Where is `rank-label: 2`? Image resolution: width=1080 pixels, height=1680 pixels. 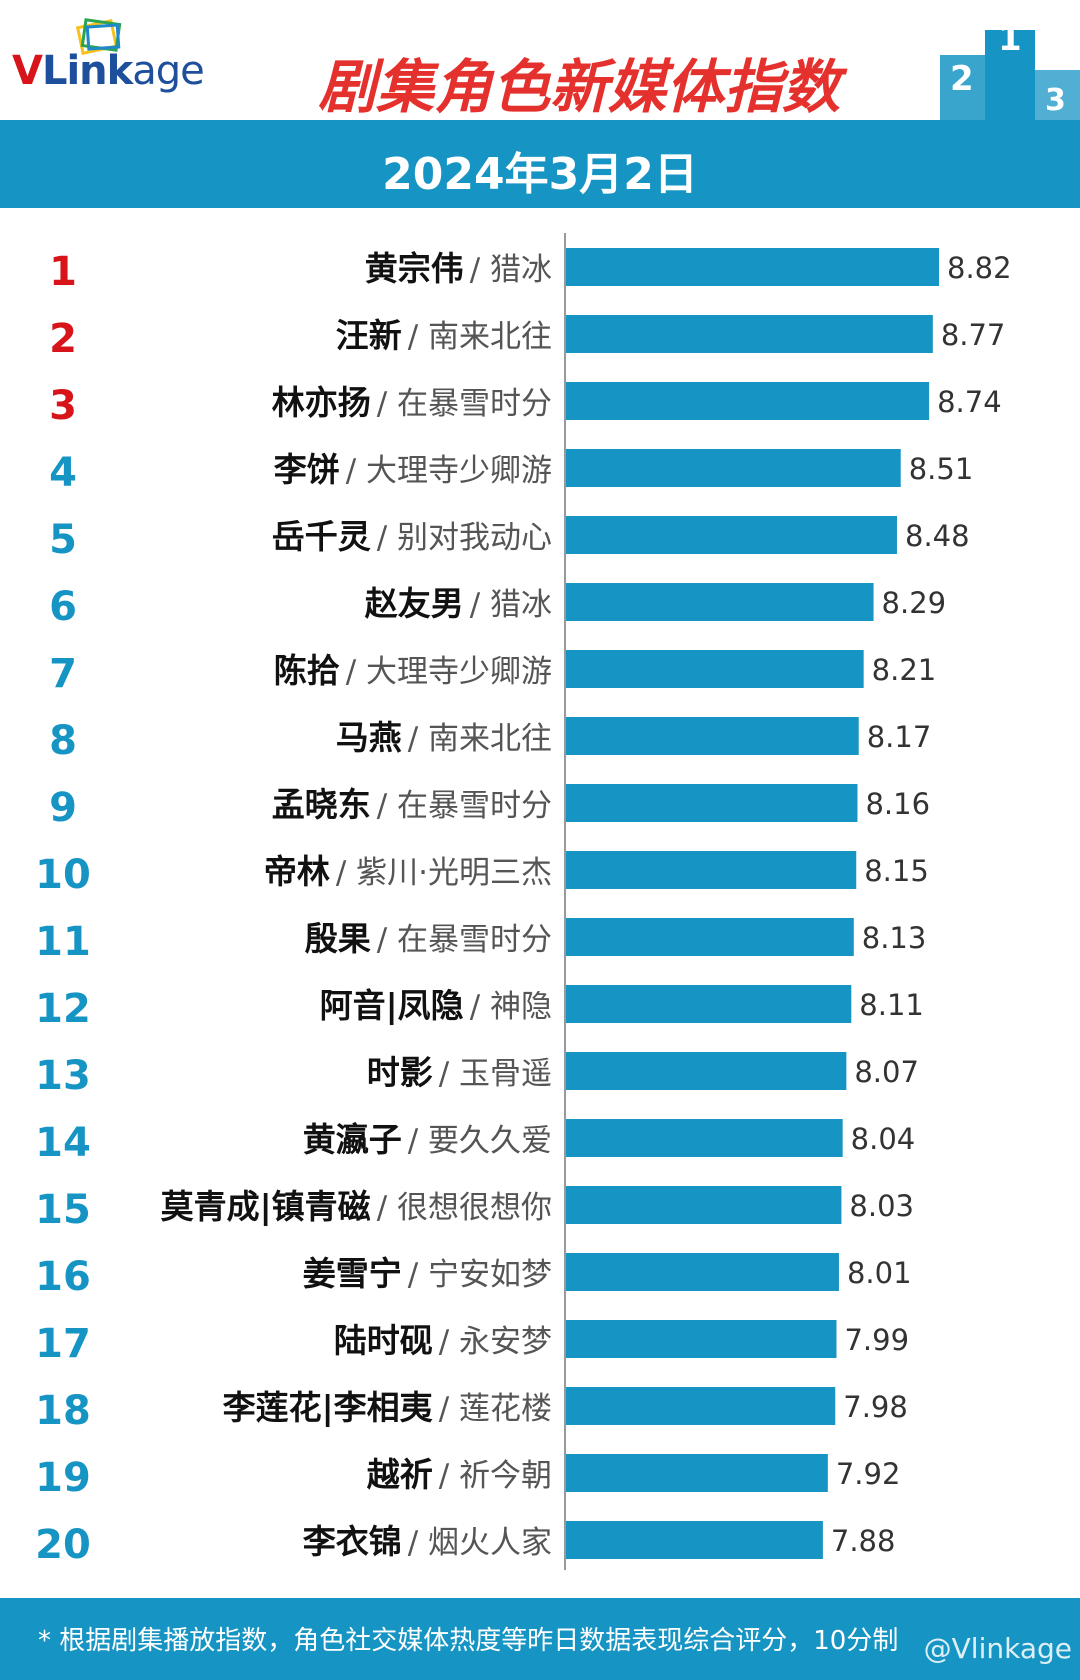
rank-label: 2 is located at coordinates (63, 339).